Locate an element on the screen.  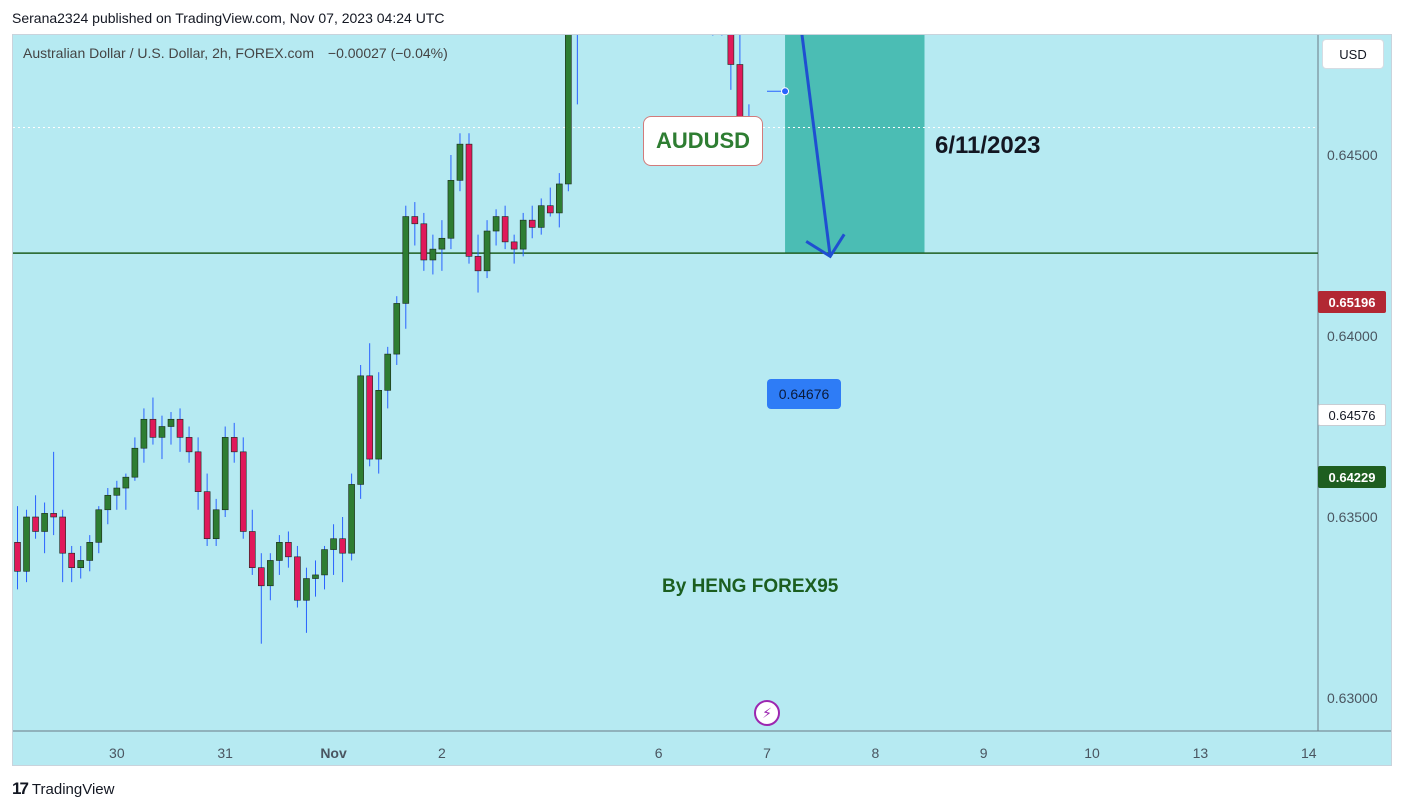
price-tick-label: 0.63500 is located at coordinates (1352, 517).